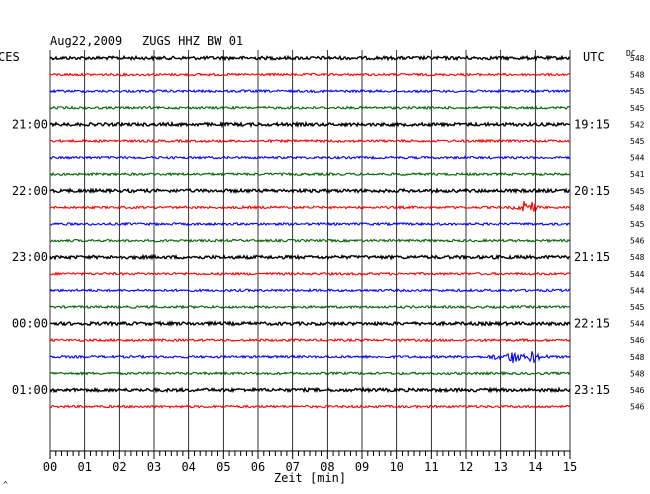  I want to click on right-timezone-label: UTC, so click(594, 57).